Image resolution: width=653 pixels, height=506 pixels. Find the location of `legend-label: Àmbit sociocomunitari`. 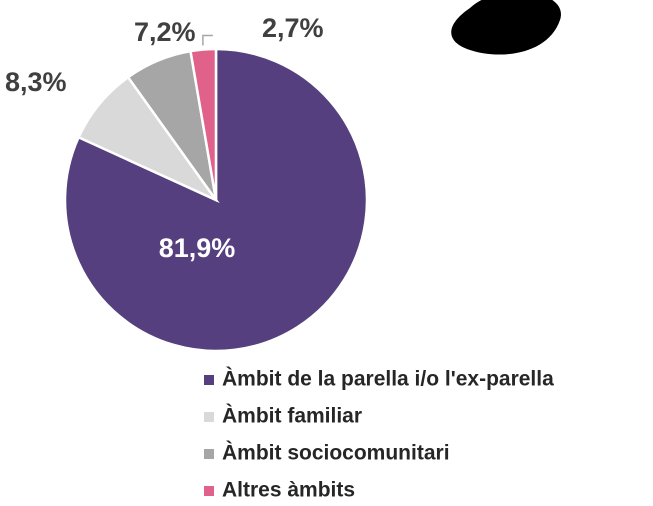

legend-label: Àmbit sociocomunitari is located at coordinates (336, 453).